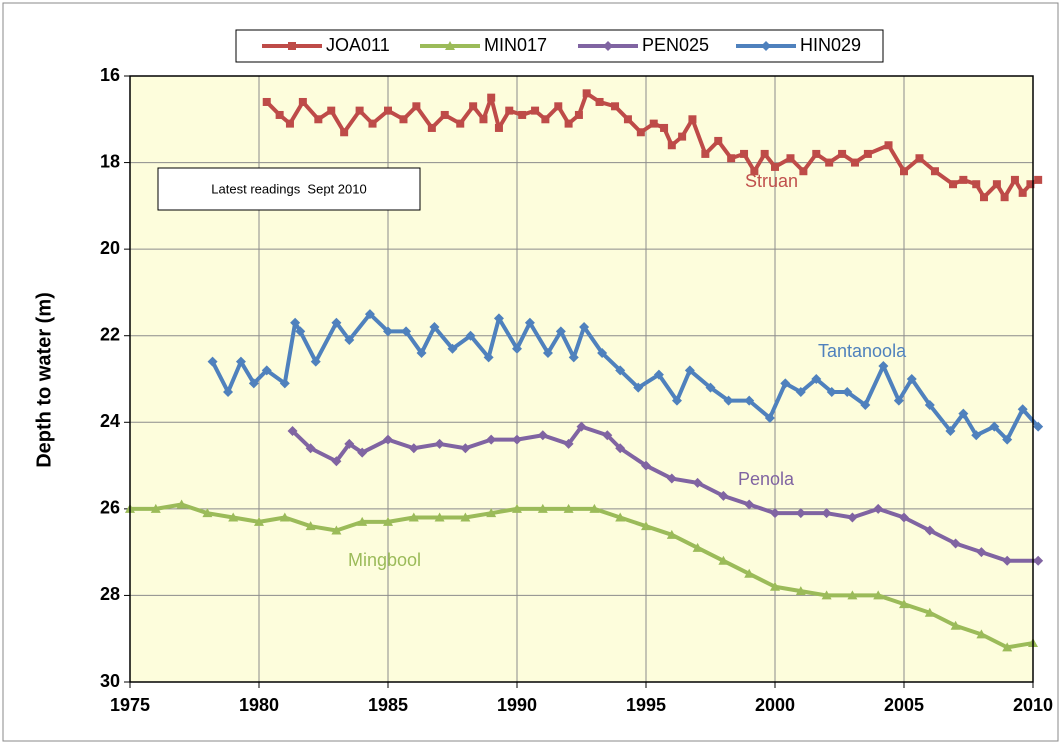 The height and width of the screenshot is (745, 1064). Describe the element at coordinates (44, 380) in the screenshot. I see `y-axis-title: Depth to water (m)` at that location.